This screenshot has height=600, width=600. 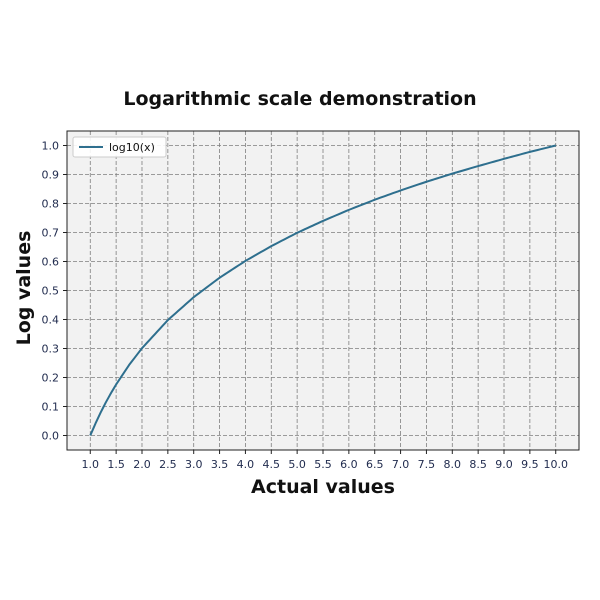 I want to click on y-tick-label-1: 0.1, so click(x=51, y=407).